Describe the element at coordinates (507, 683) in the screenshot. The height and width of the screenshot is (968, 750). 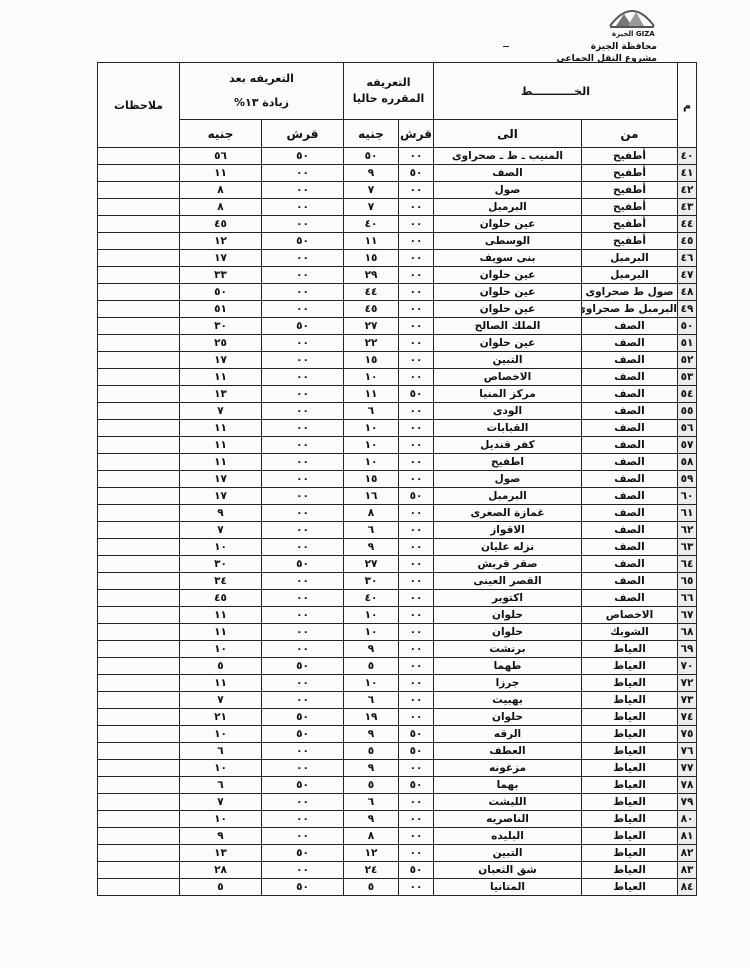
I see `to-cell: جرزا` at that location.